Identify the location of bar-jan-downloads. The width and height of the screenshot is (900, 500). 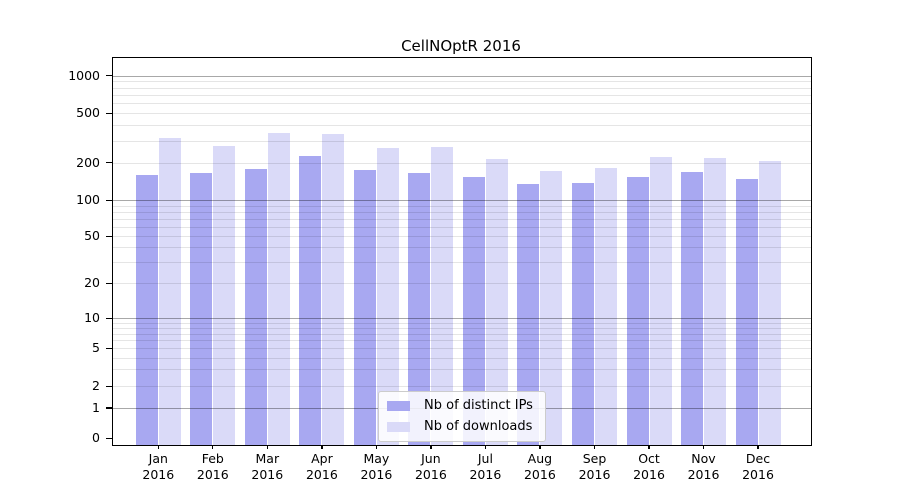
(169, 291).